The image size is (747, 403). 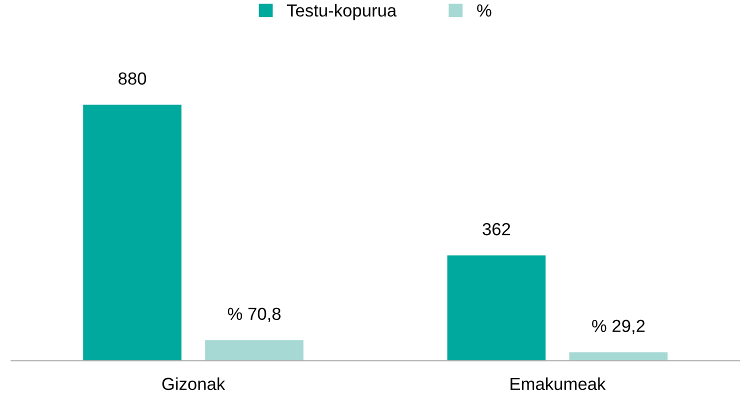 I want to click on data-label: 362, so click(x=496, y=229).